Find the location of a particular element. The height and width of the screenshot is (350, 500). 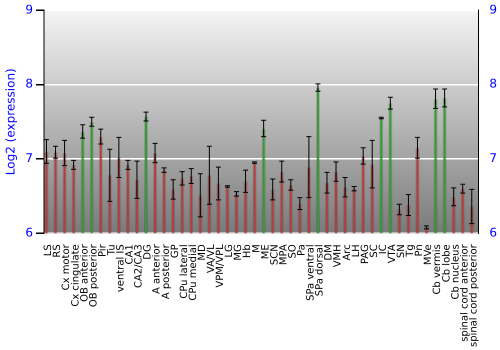

x-tick-label: SO is located at coordinates (292, 251).